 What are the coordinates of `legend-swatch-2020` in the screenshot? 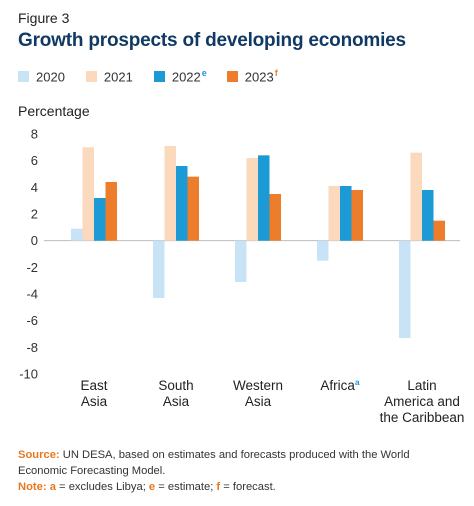 It's located at (23, 76).